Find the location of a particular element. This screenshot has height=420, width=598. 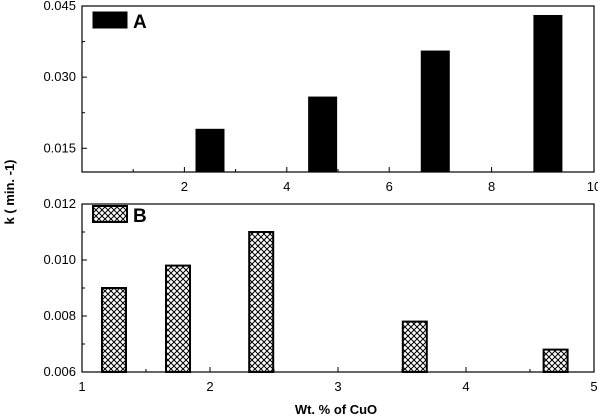

legend-swatch-b is located at coordinates (110, 214).